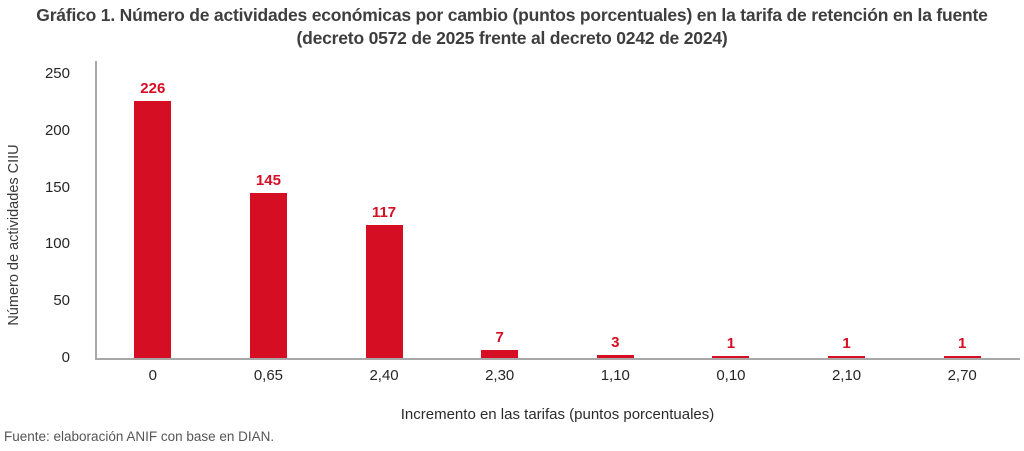 Image resolution: width=1024 pixels, height=451 pixels. What do you see at coordinates (61, 301) in the screenshot?
I see `y-tick-label: 50` at bounding box center [61, 301].